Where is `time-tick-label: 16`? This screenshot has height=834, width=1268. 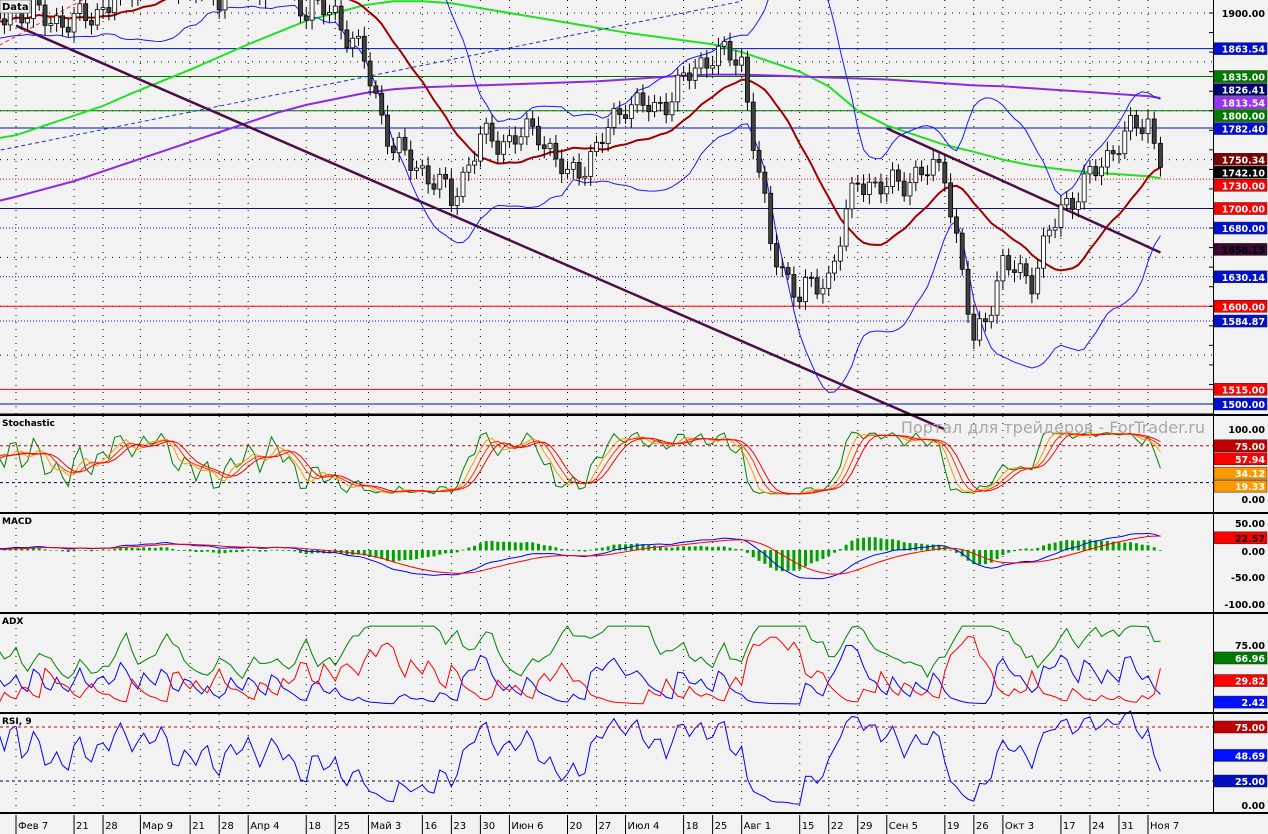 time-tick-label: 16 is located at coordinates (430, 826).